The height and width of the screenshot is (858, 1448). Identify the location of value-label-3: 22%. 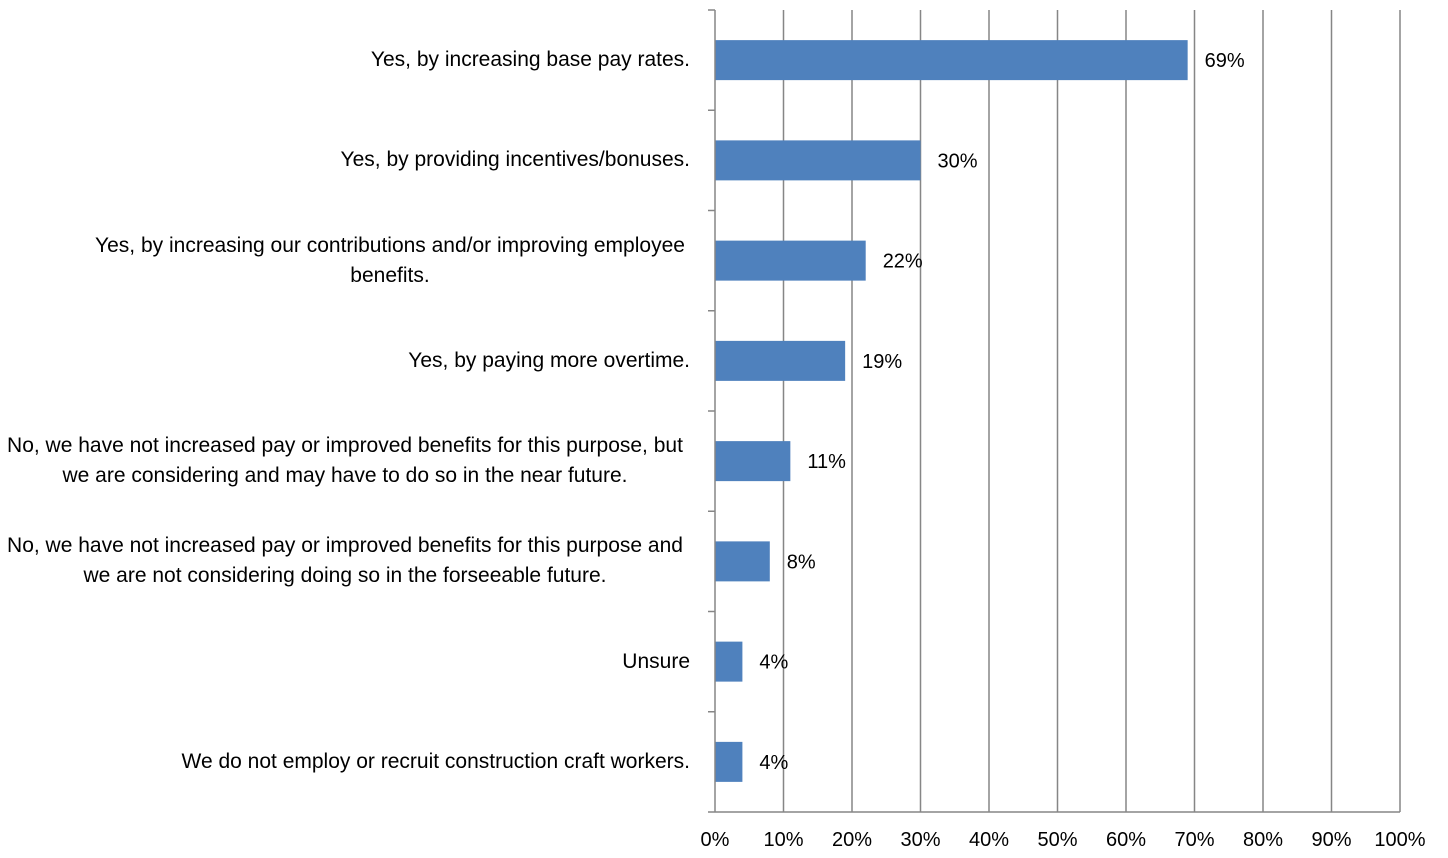
(903, 262).